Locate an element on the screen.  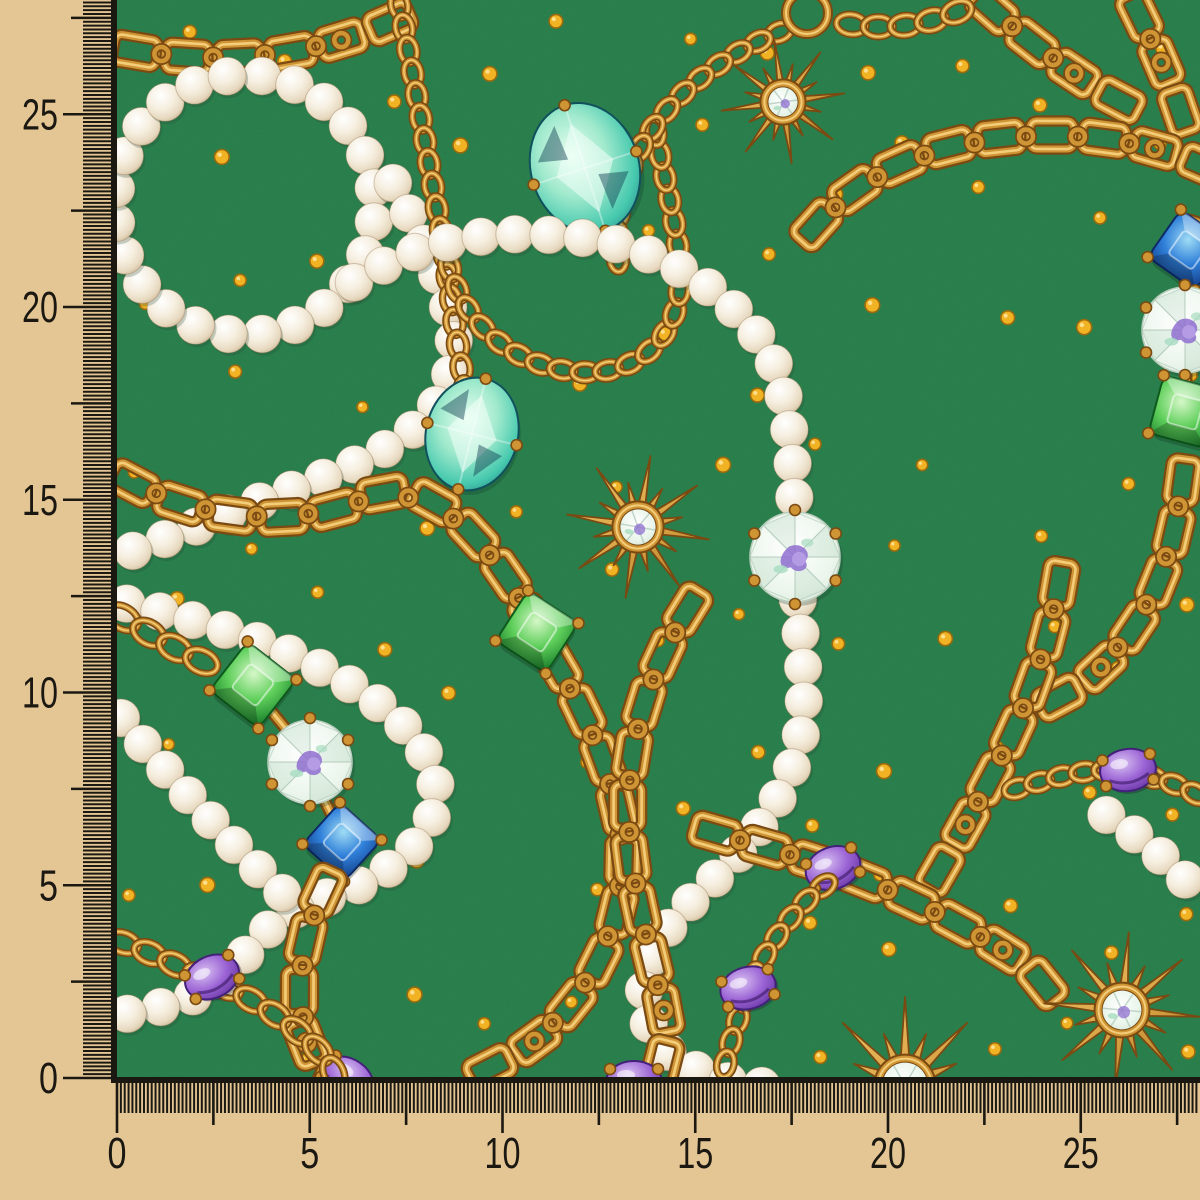
teal-gem is located at coordinates (586, 168).